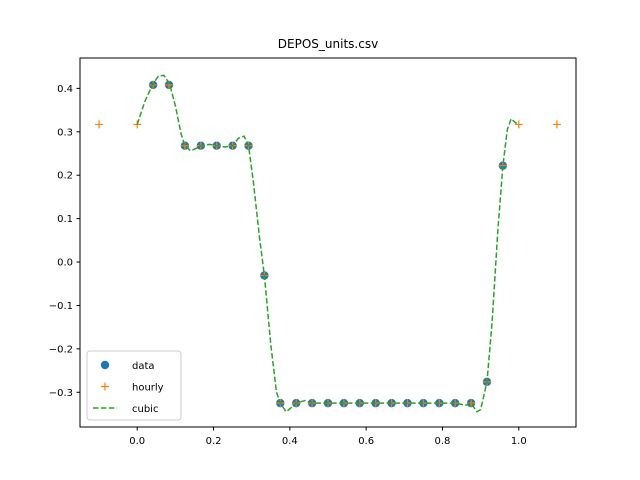  What do you see at coordinates (125, 409) in the screenshot?
I see `legend-item-cubic: cubic` at bounding box center [125, 409].